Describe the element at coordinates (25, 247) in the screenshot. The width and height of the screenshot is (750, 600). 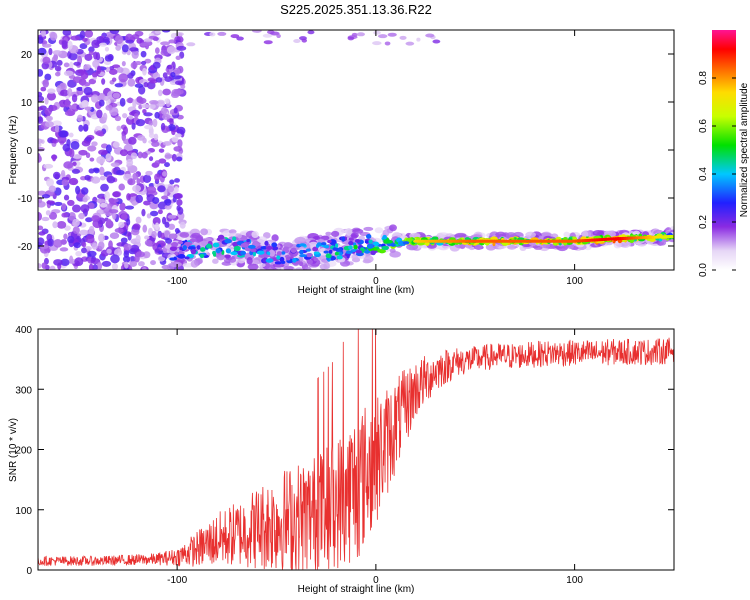
I see `spectrogram-y-tick-label: -20` at that location.